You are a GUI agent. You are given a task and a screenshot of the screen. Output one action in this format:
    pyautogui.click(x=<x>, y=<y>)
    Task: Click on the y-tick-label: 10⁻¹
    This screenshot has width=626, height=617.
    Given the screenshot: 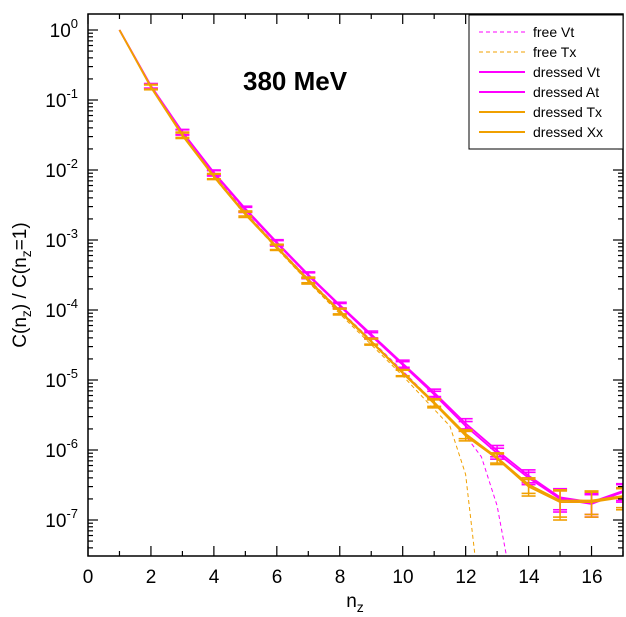 What is the action you would take?
    pyautogui.click(x=61, y=99)
    